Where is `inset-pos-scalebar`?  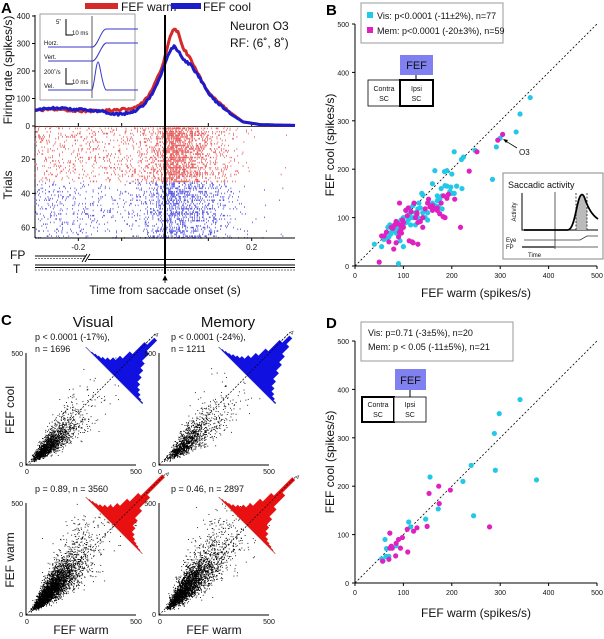
inset-pos-scalebar is located at coordinates (69, 27).